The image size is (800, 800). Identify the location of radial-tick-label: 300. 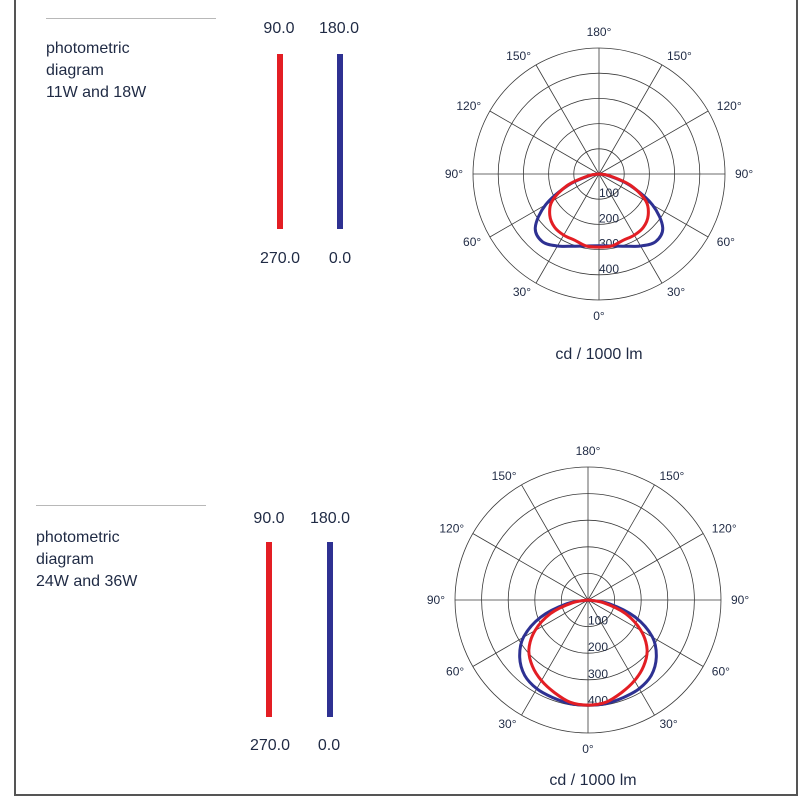
(598, 674).